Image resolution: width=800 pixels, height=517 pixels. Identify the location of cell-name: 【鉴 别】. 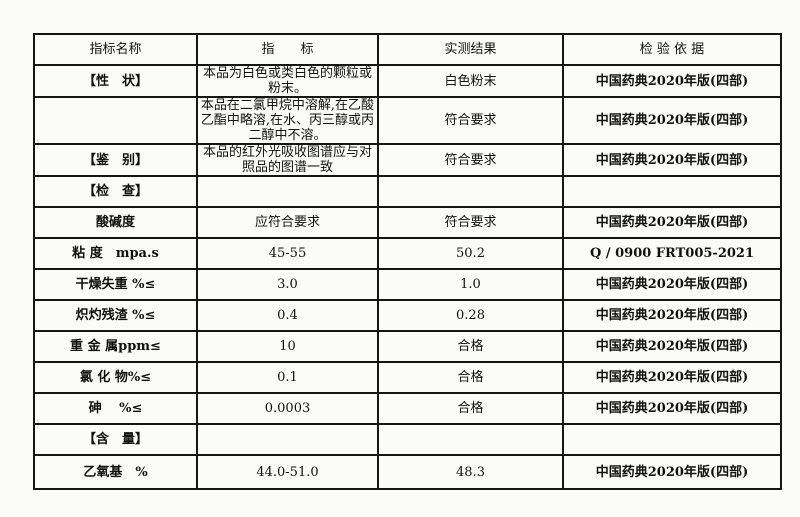
(115, 160).